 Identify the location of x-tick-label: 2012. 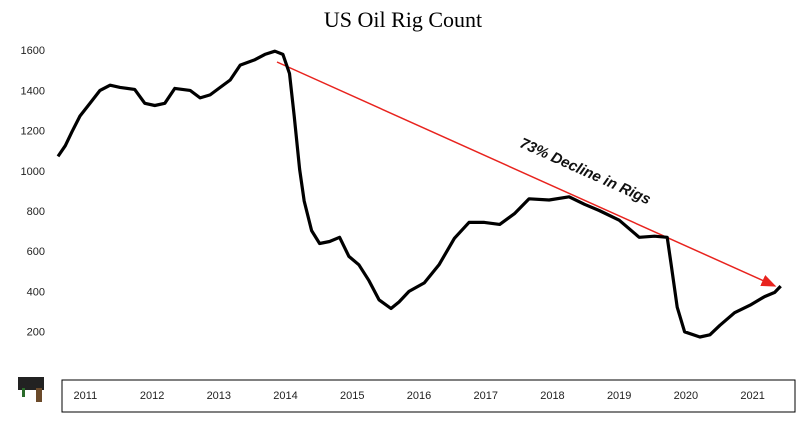
(152, 396).